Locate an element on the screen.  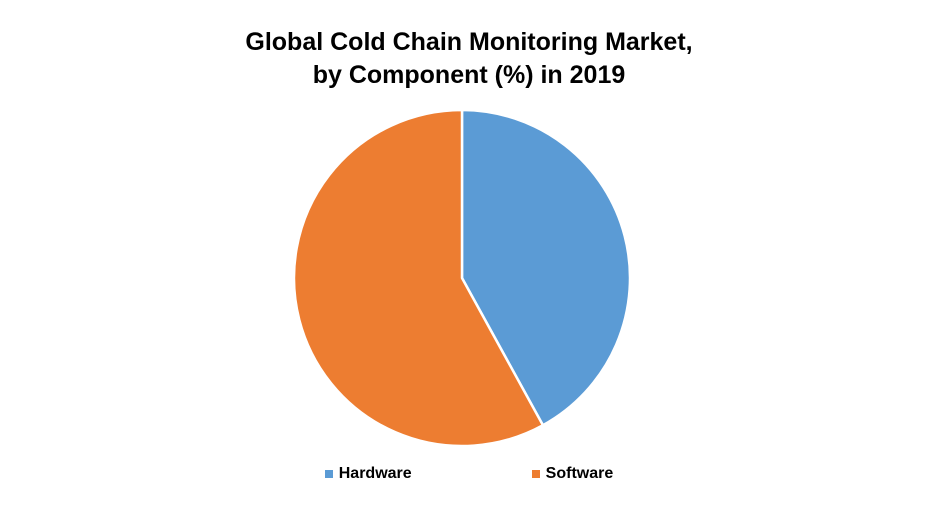
legend-item-hardware: Hardware is located at coordinates (368, 474).